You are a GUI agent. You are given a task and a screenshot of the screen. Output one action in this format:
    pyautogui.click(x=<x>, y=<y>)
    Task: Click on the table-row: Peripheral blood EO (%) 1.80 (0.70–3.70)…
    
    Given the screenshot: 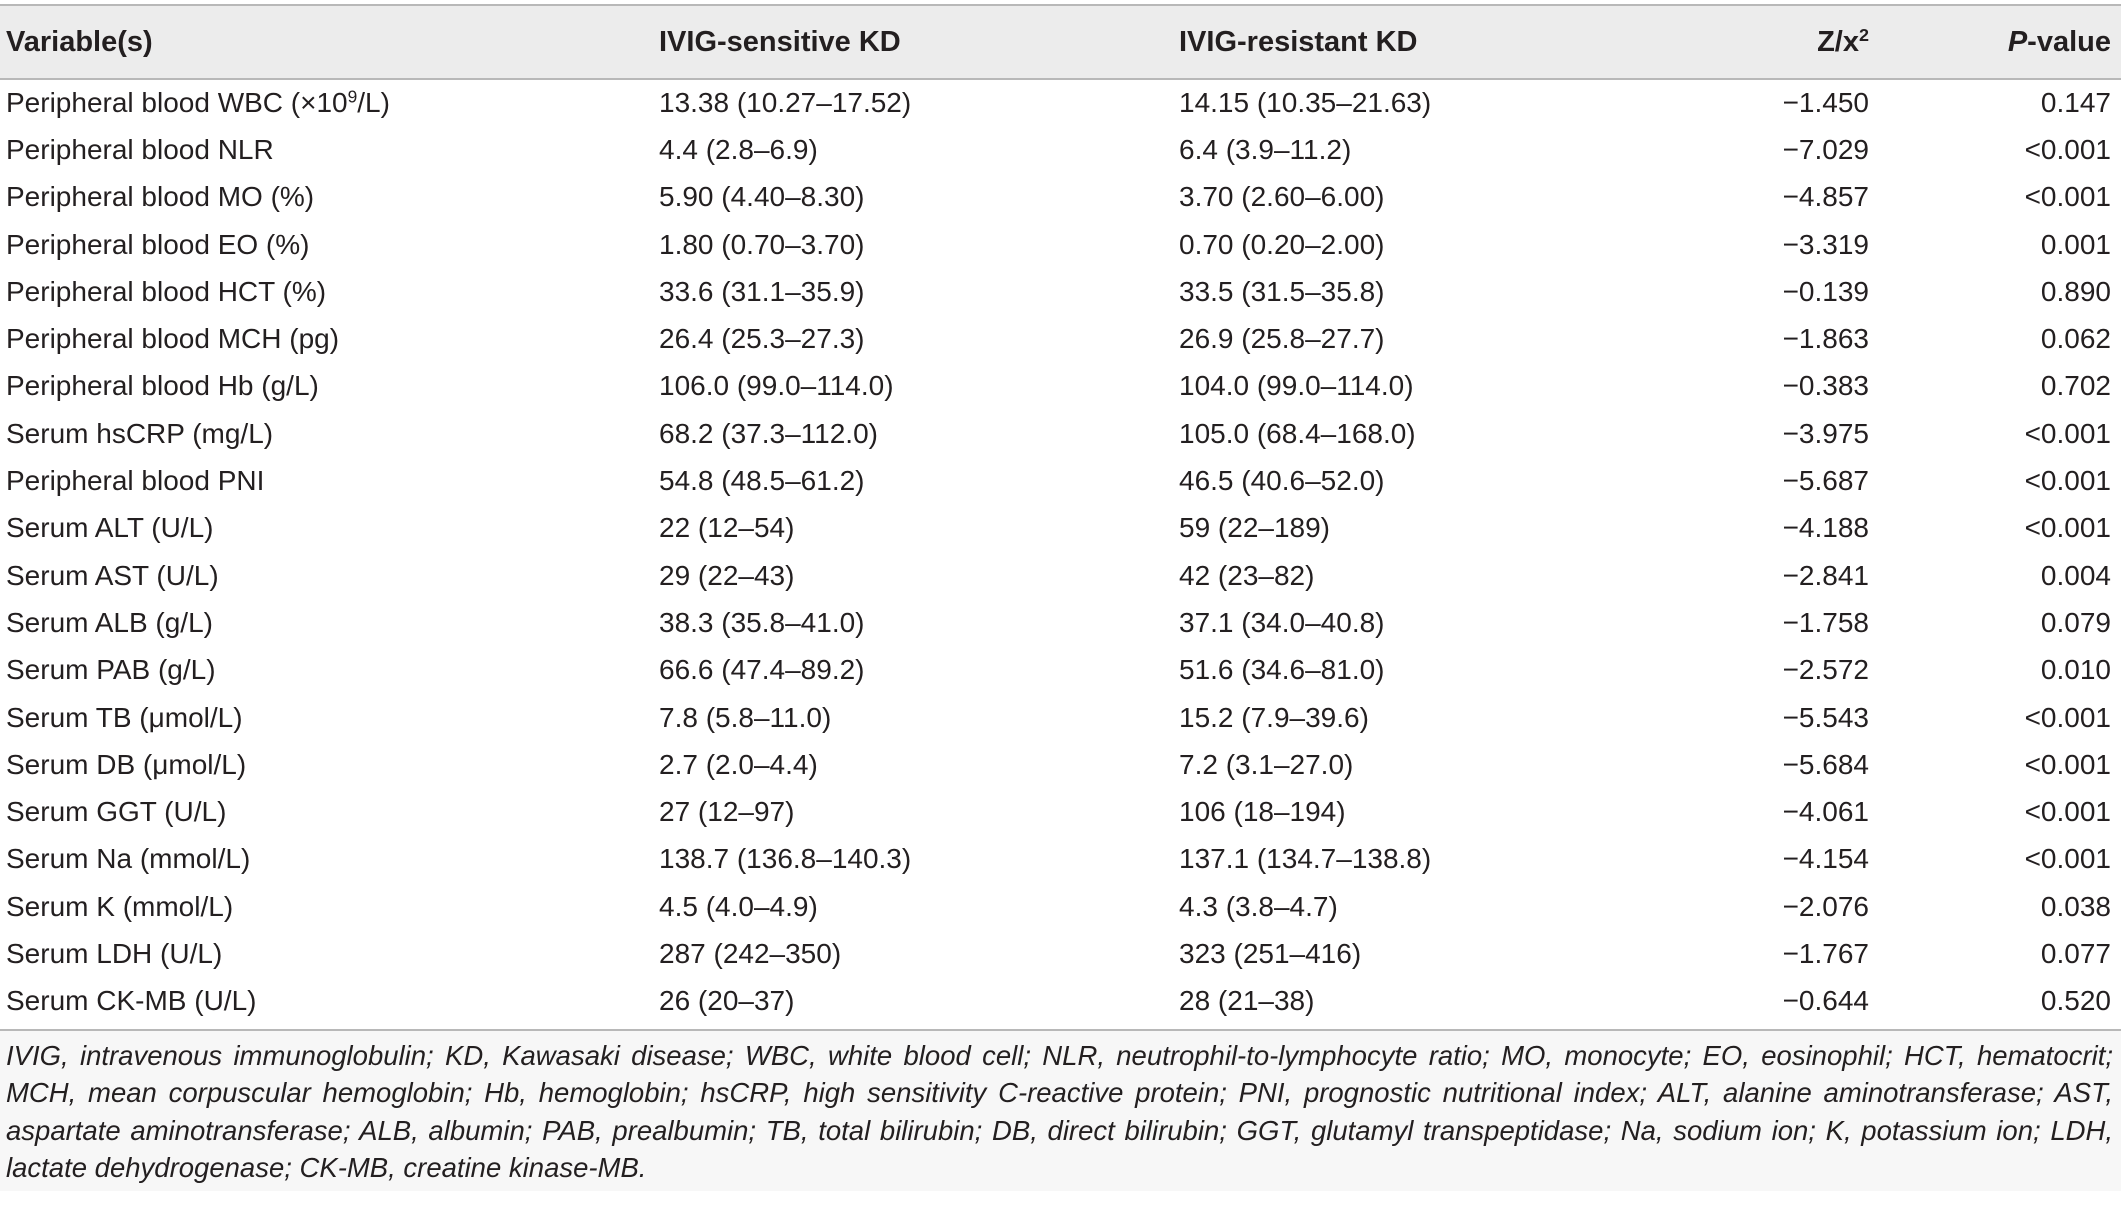 What is the action you would take?
    pyautogui.click(x=1060, y=244)
    